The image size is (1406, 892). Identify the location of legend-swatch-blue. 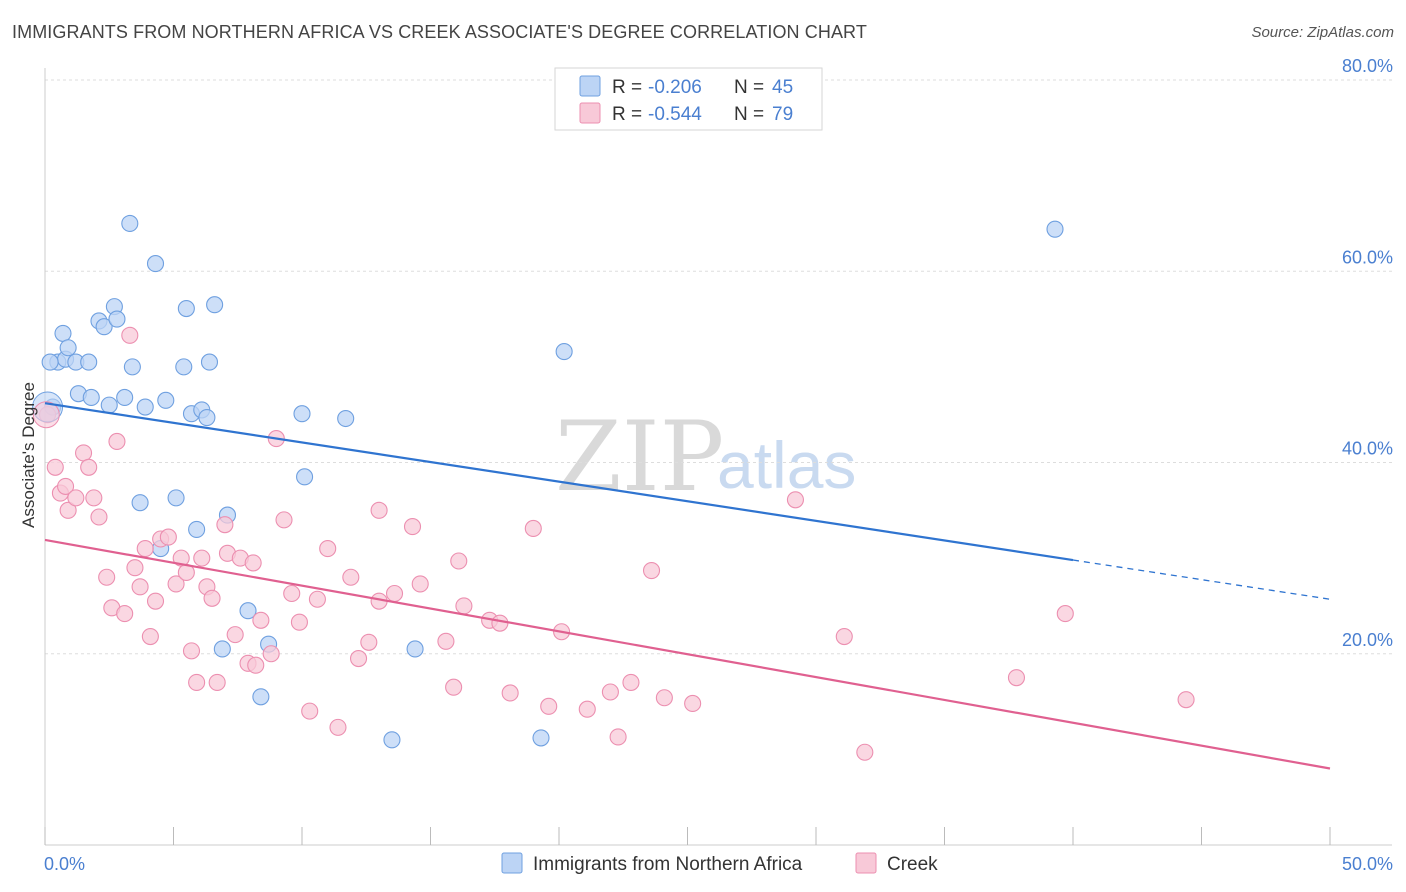
(590, 86).